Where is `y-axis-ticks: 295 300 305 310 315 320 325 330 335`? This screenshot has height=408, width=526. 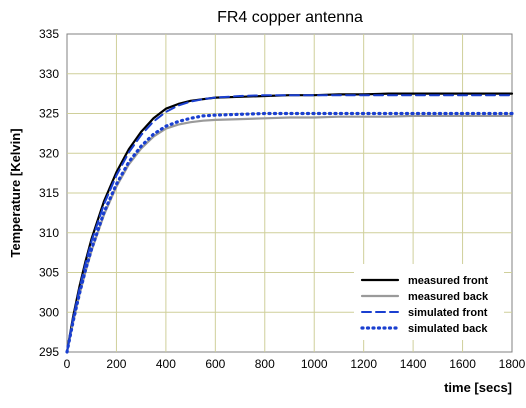
y-axis-ticks: 295 300 305 310 315 320 325 330 335 is located at coordinates (49, 193).